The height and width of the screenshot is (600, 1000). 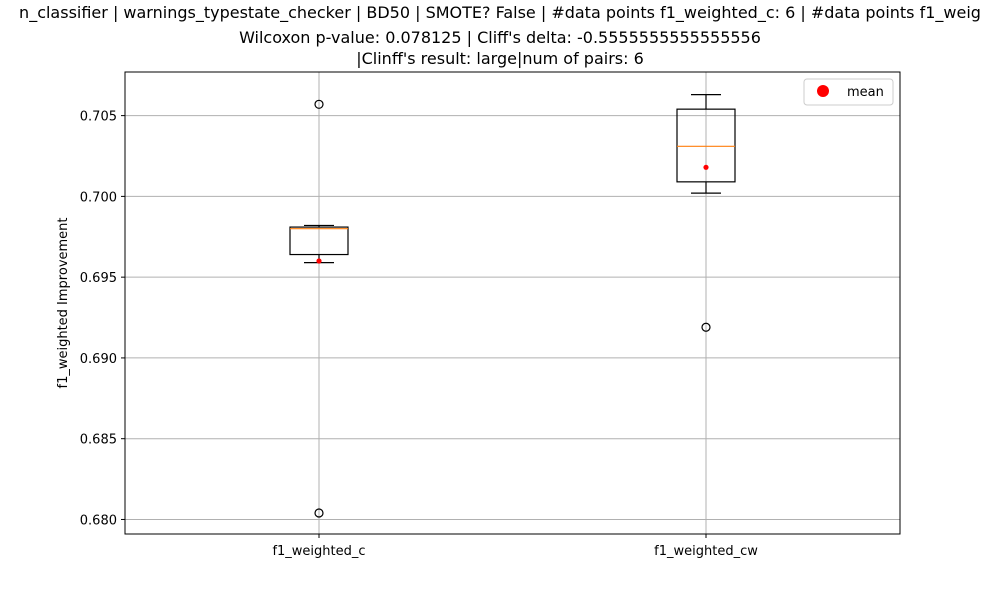 I want to click on y-tick-label: 0.700, so click(x=98, y=197).